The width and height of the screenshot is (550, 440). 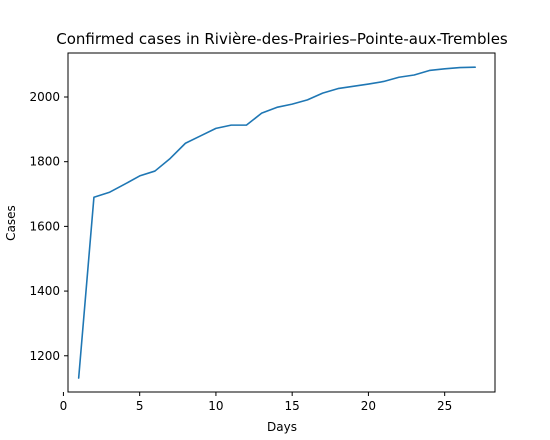 I want to click on y-tick-label: 2000, so click(x=44, y=97).